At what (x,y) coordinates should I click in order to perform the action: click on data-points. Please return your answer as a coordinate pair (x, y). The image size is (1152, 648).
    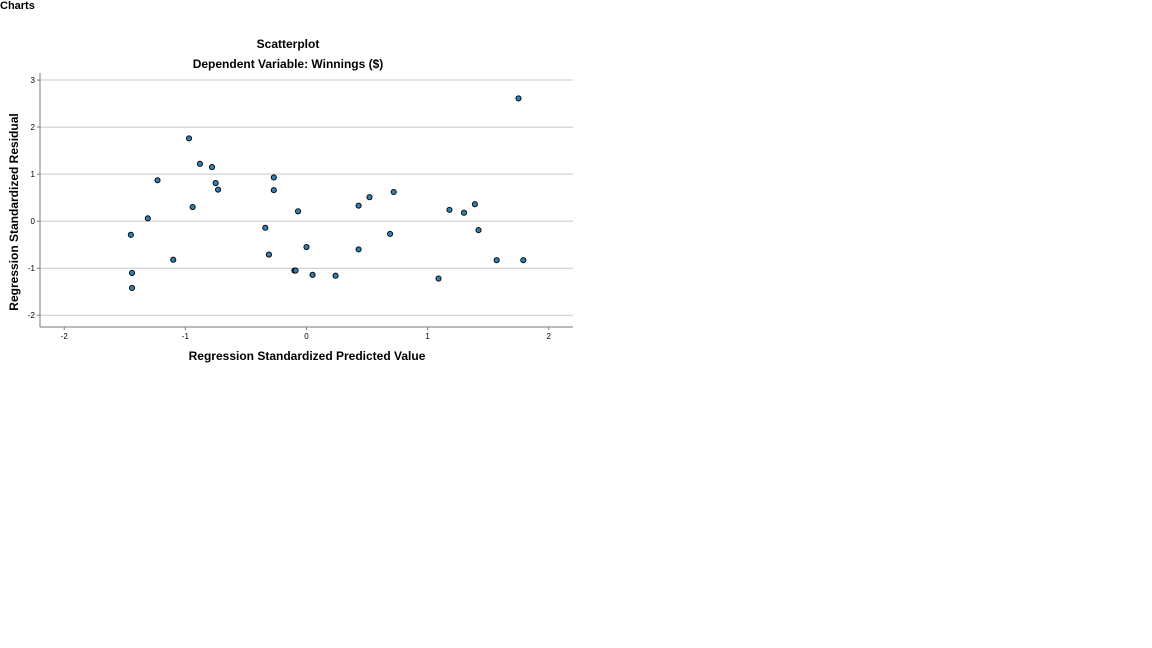
    Looking at the image, I should click on (327, 193).